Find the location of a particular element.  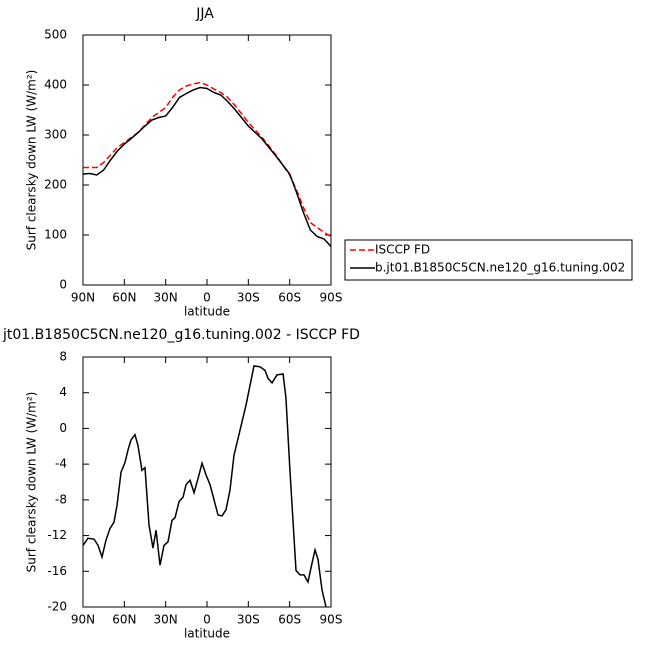

chart-title: JJA is located at coordinates (204, 14).